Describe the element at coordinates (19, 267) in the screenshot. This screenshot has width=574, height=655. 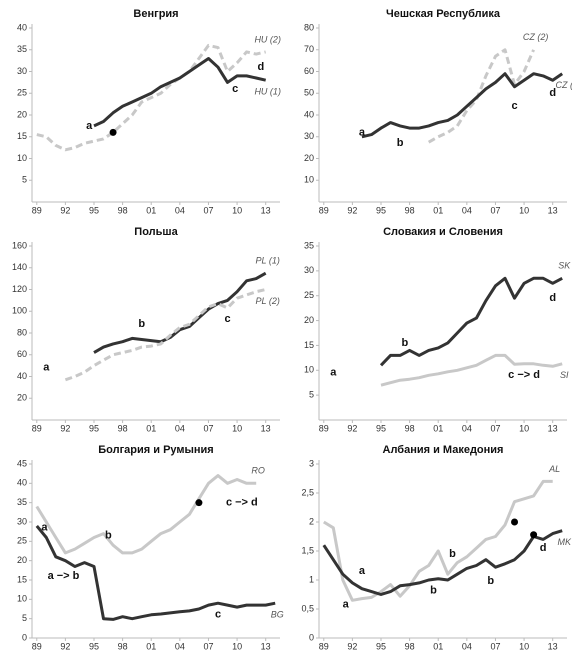
I see `y-tick-label: 140` at that location.